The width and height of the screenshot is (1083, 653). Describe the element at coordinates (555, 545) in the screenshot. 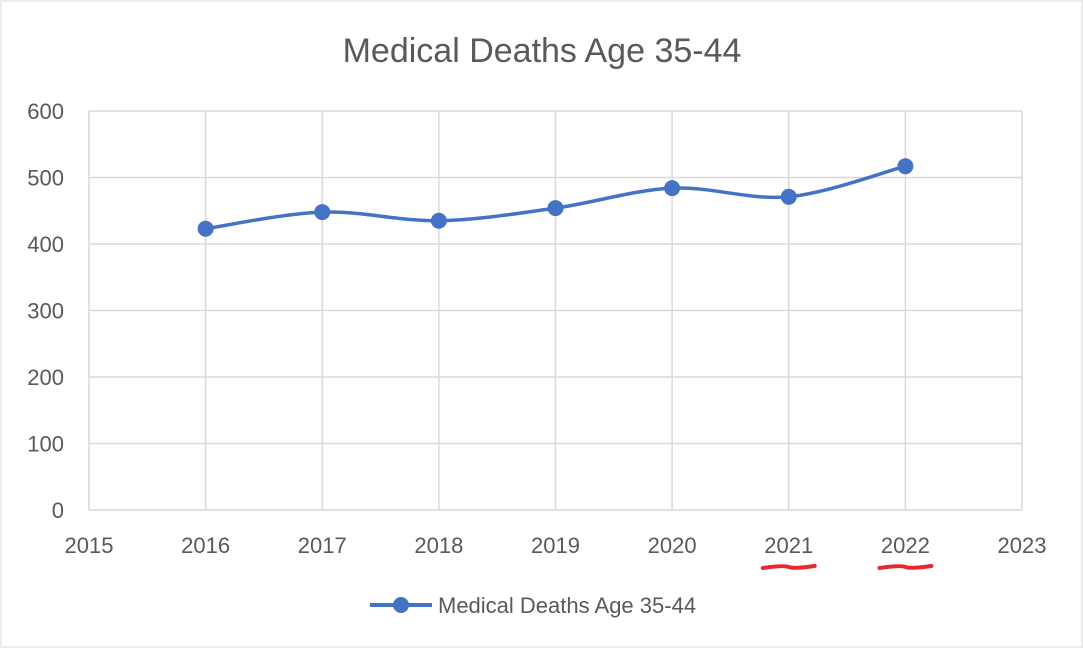

I see `x-tick-label: 2019` at that location.